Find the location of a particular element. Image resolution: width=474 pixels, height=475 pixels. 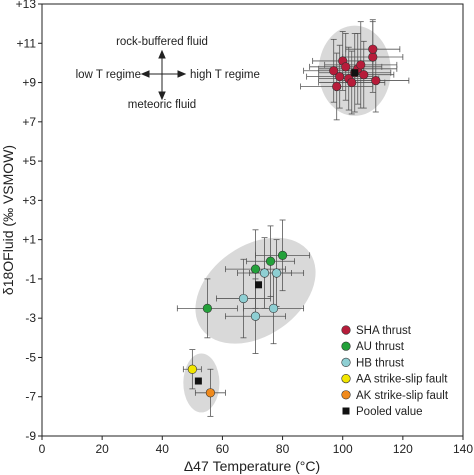

annotation-up: rock-buffered fluid is located at coordinates (162, 42).